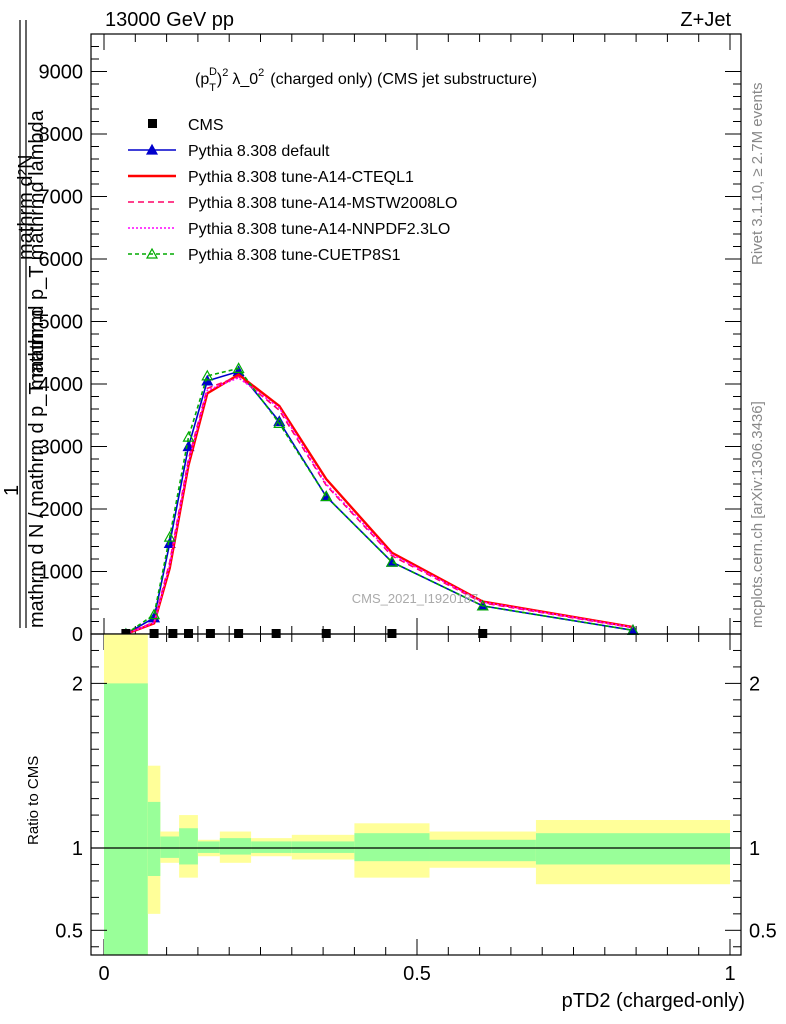  What do you see at coordinates (301, 177) in the screenshot?
I see `legend-label-cteql1: Pythia 8.308 tune-A14-CTEQL1` at bounding box center [301, 177].